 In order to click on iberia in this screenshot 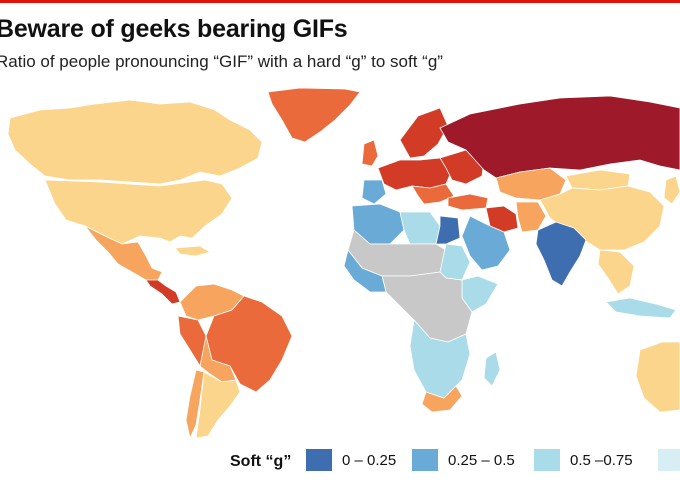, I will do `click(374, 192)`.